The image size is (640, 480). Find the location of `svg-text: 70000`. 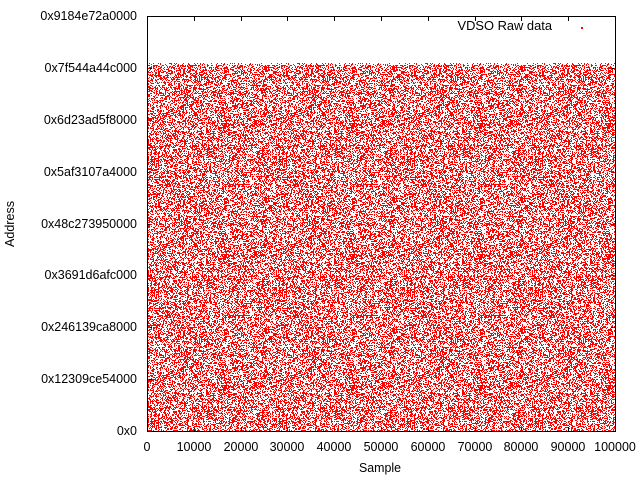

svg-text: 70000 is located at coordinates (475, 447).